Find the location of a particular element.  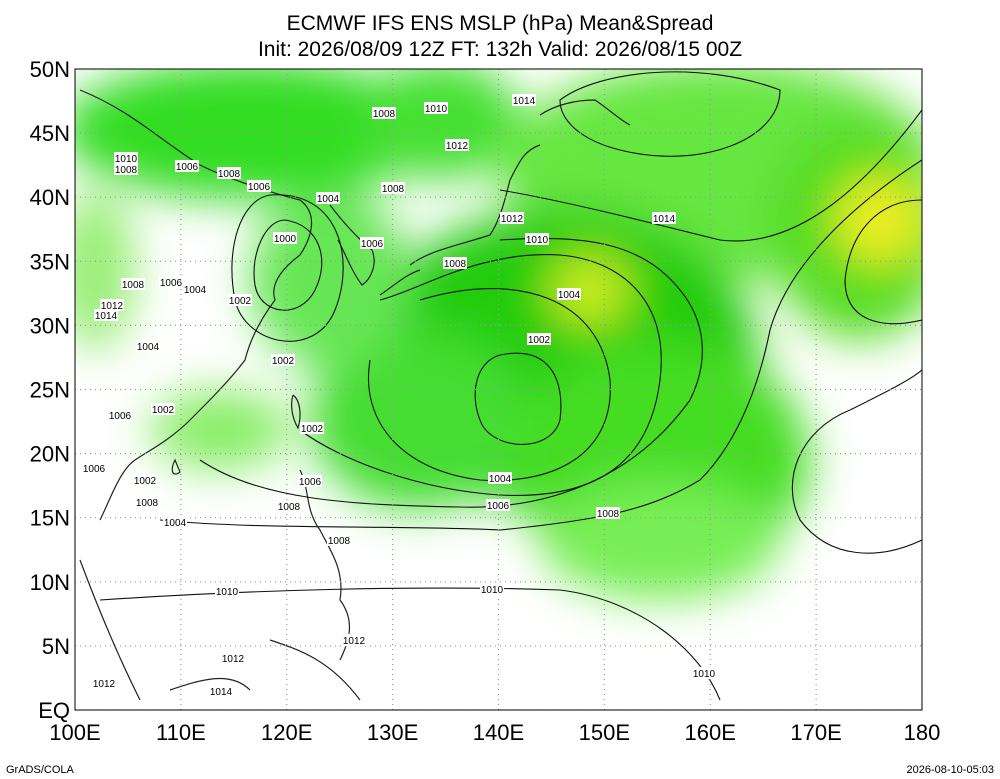

footer-left: GrADS/COLA is located at coordinates (40, 770).